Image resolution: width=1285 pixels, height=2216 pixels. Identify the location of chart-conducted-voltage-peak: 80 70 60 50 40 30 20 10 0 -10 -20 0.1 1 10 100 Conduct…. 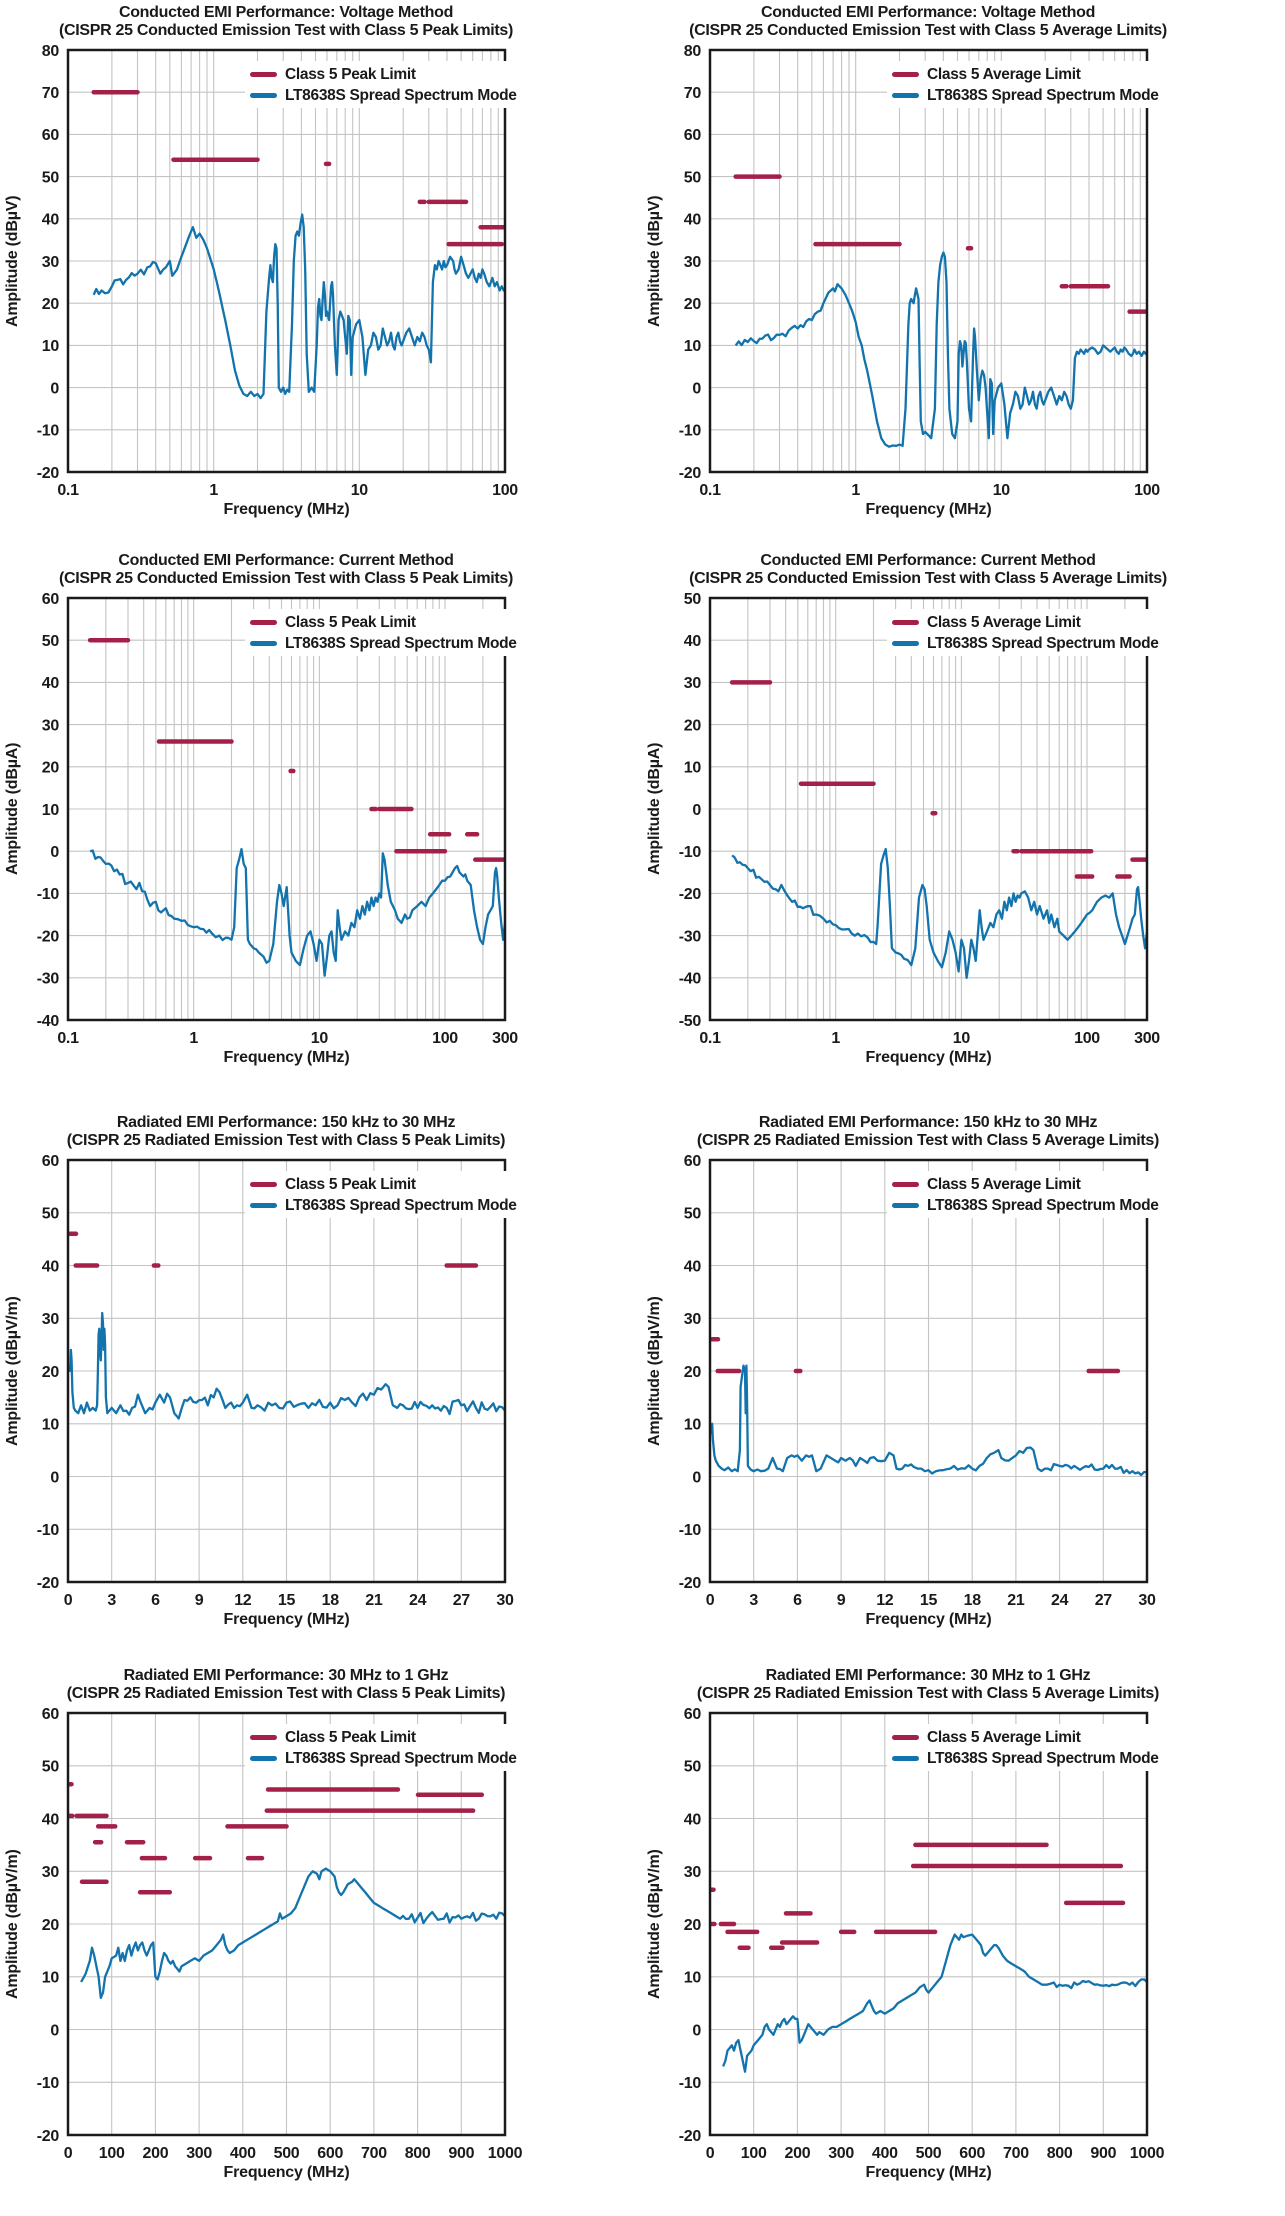
(321, 274).